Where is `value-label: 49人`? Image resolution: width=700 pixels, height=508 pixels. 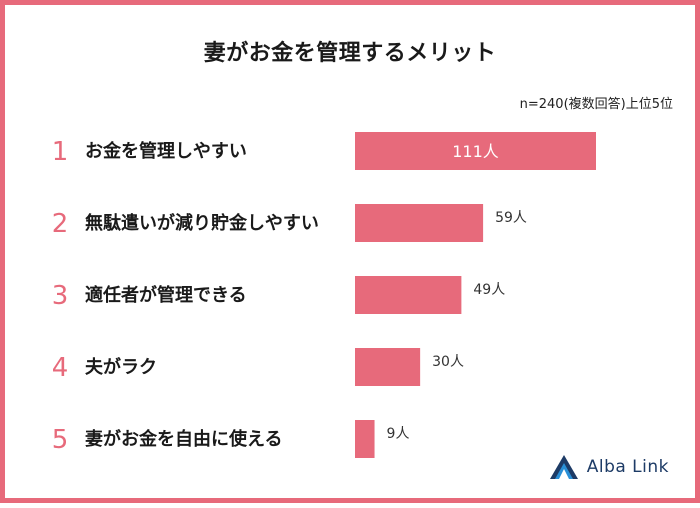 value-label: 49人 is located at coordinates (489, 290).